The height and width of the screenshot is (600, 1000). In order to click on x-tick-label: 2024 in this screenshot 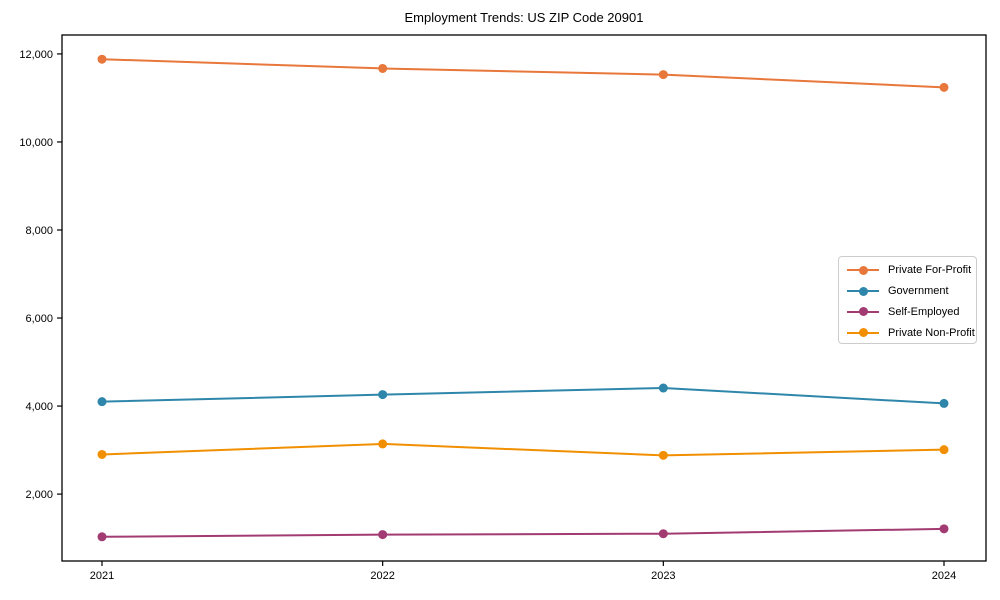, I will do `click(944, 576)`.